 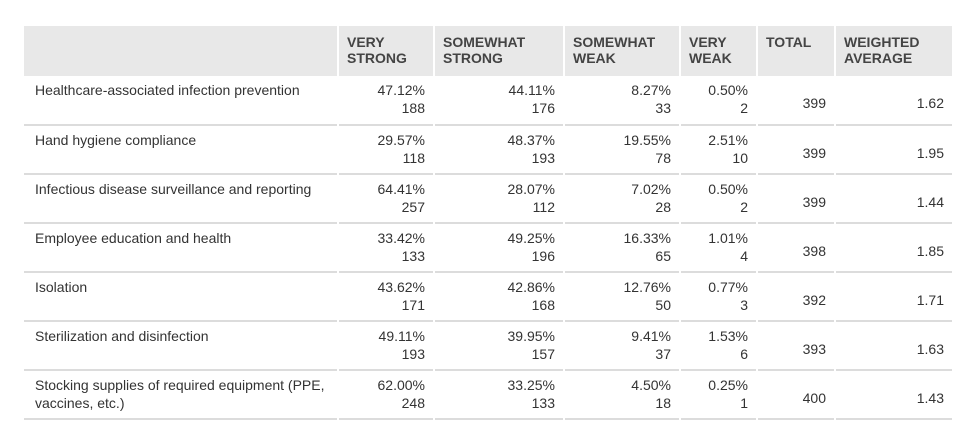 What do you see at coordinates (930, 202) in the screenshot?
I see `cell-weighted-average: 1.44` at bounding box center [930, 202].